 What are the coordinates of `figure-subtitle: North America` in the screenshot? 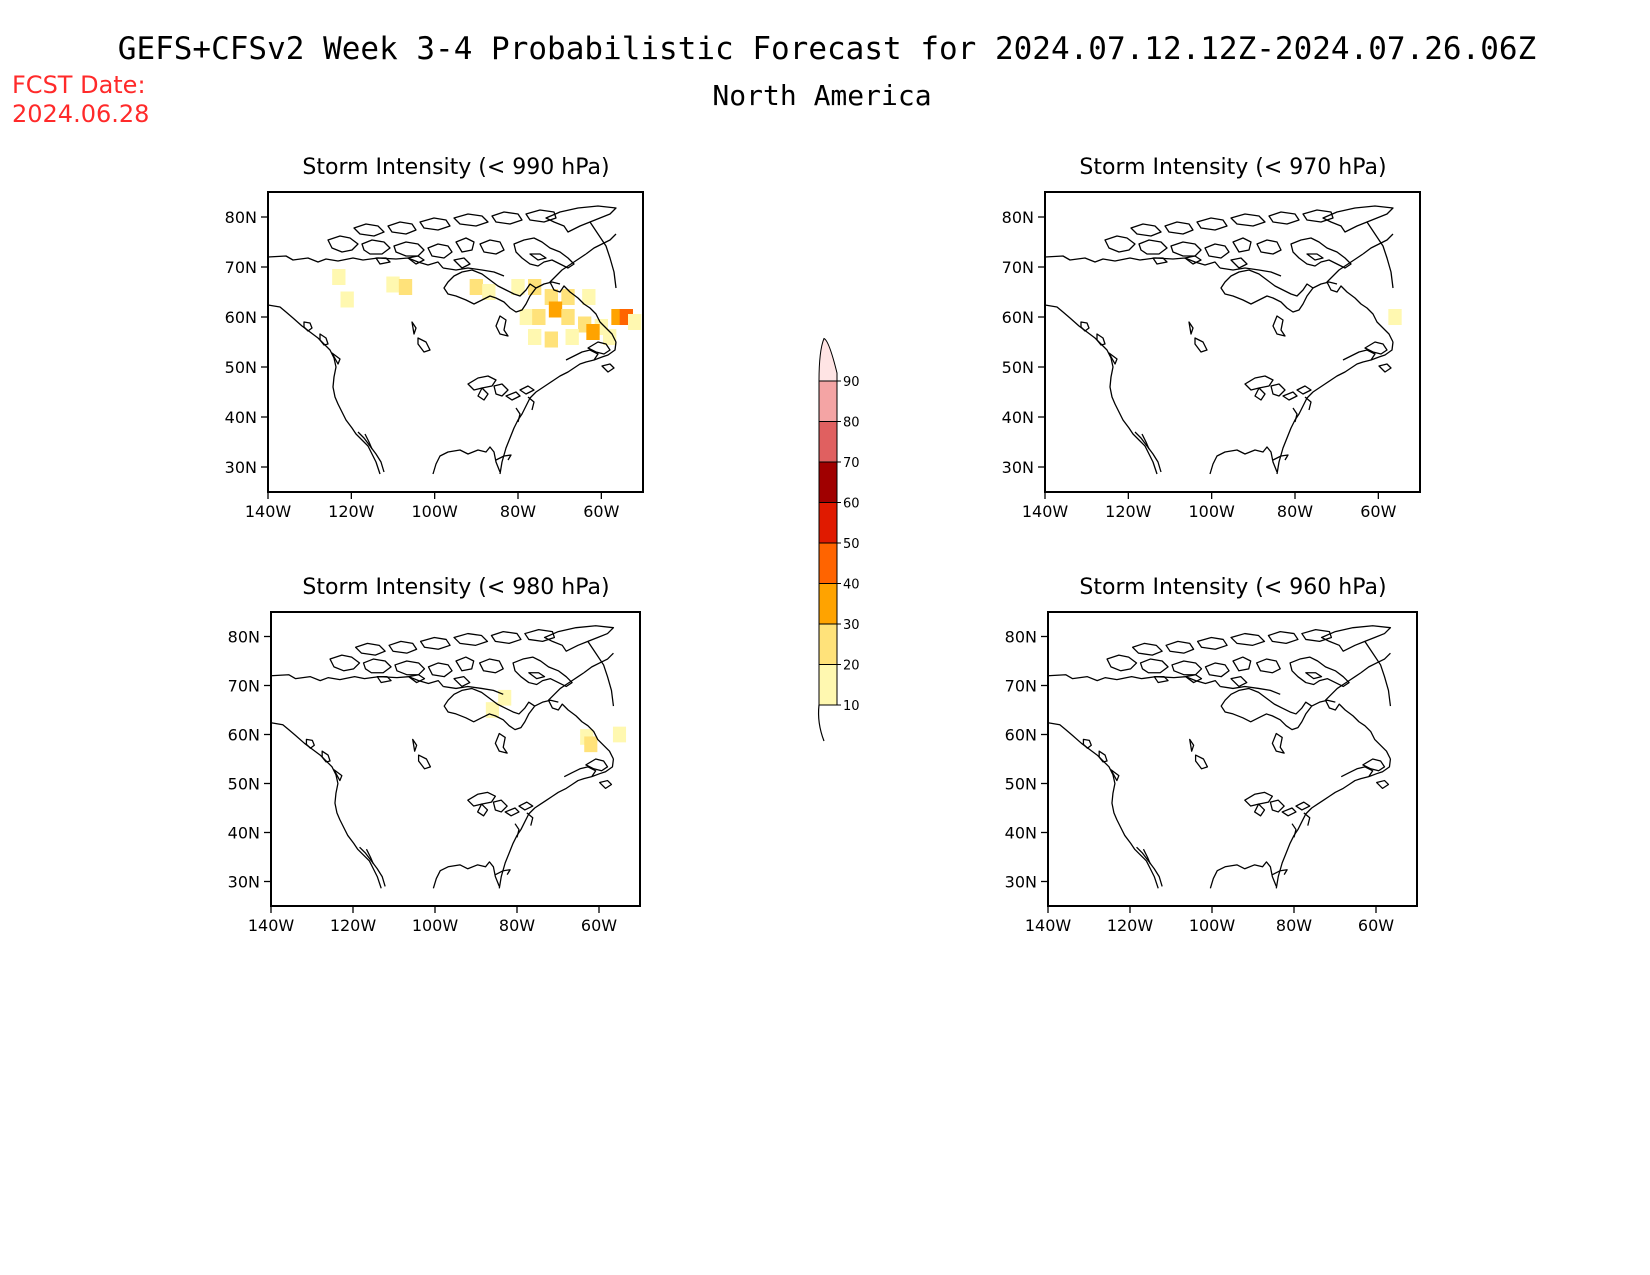 It's located at (821, 95).